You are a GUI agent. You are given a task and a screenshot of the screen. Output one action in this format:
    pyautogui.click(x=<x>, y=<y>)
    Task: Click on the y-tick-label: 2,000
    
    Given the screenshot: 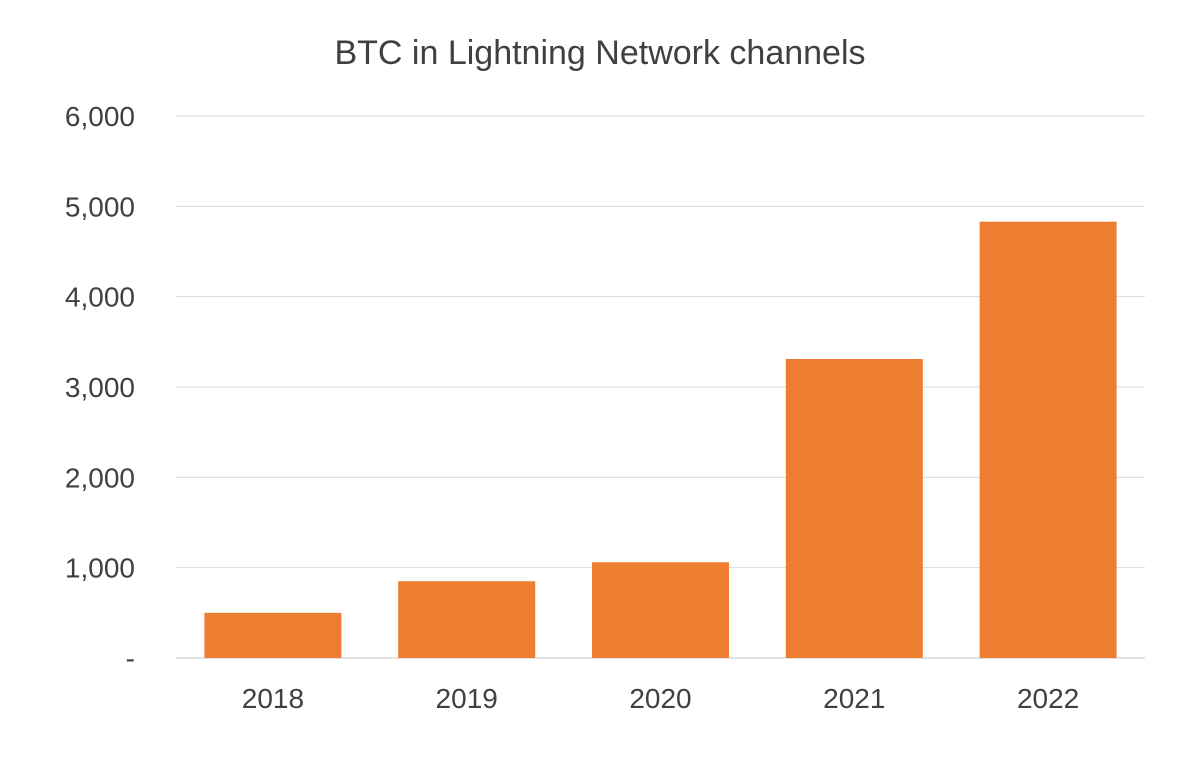 What is the action you would take?
    pyautogui.click(x=100, y=477)
    